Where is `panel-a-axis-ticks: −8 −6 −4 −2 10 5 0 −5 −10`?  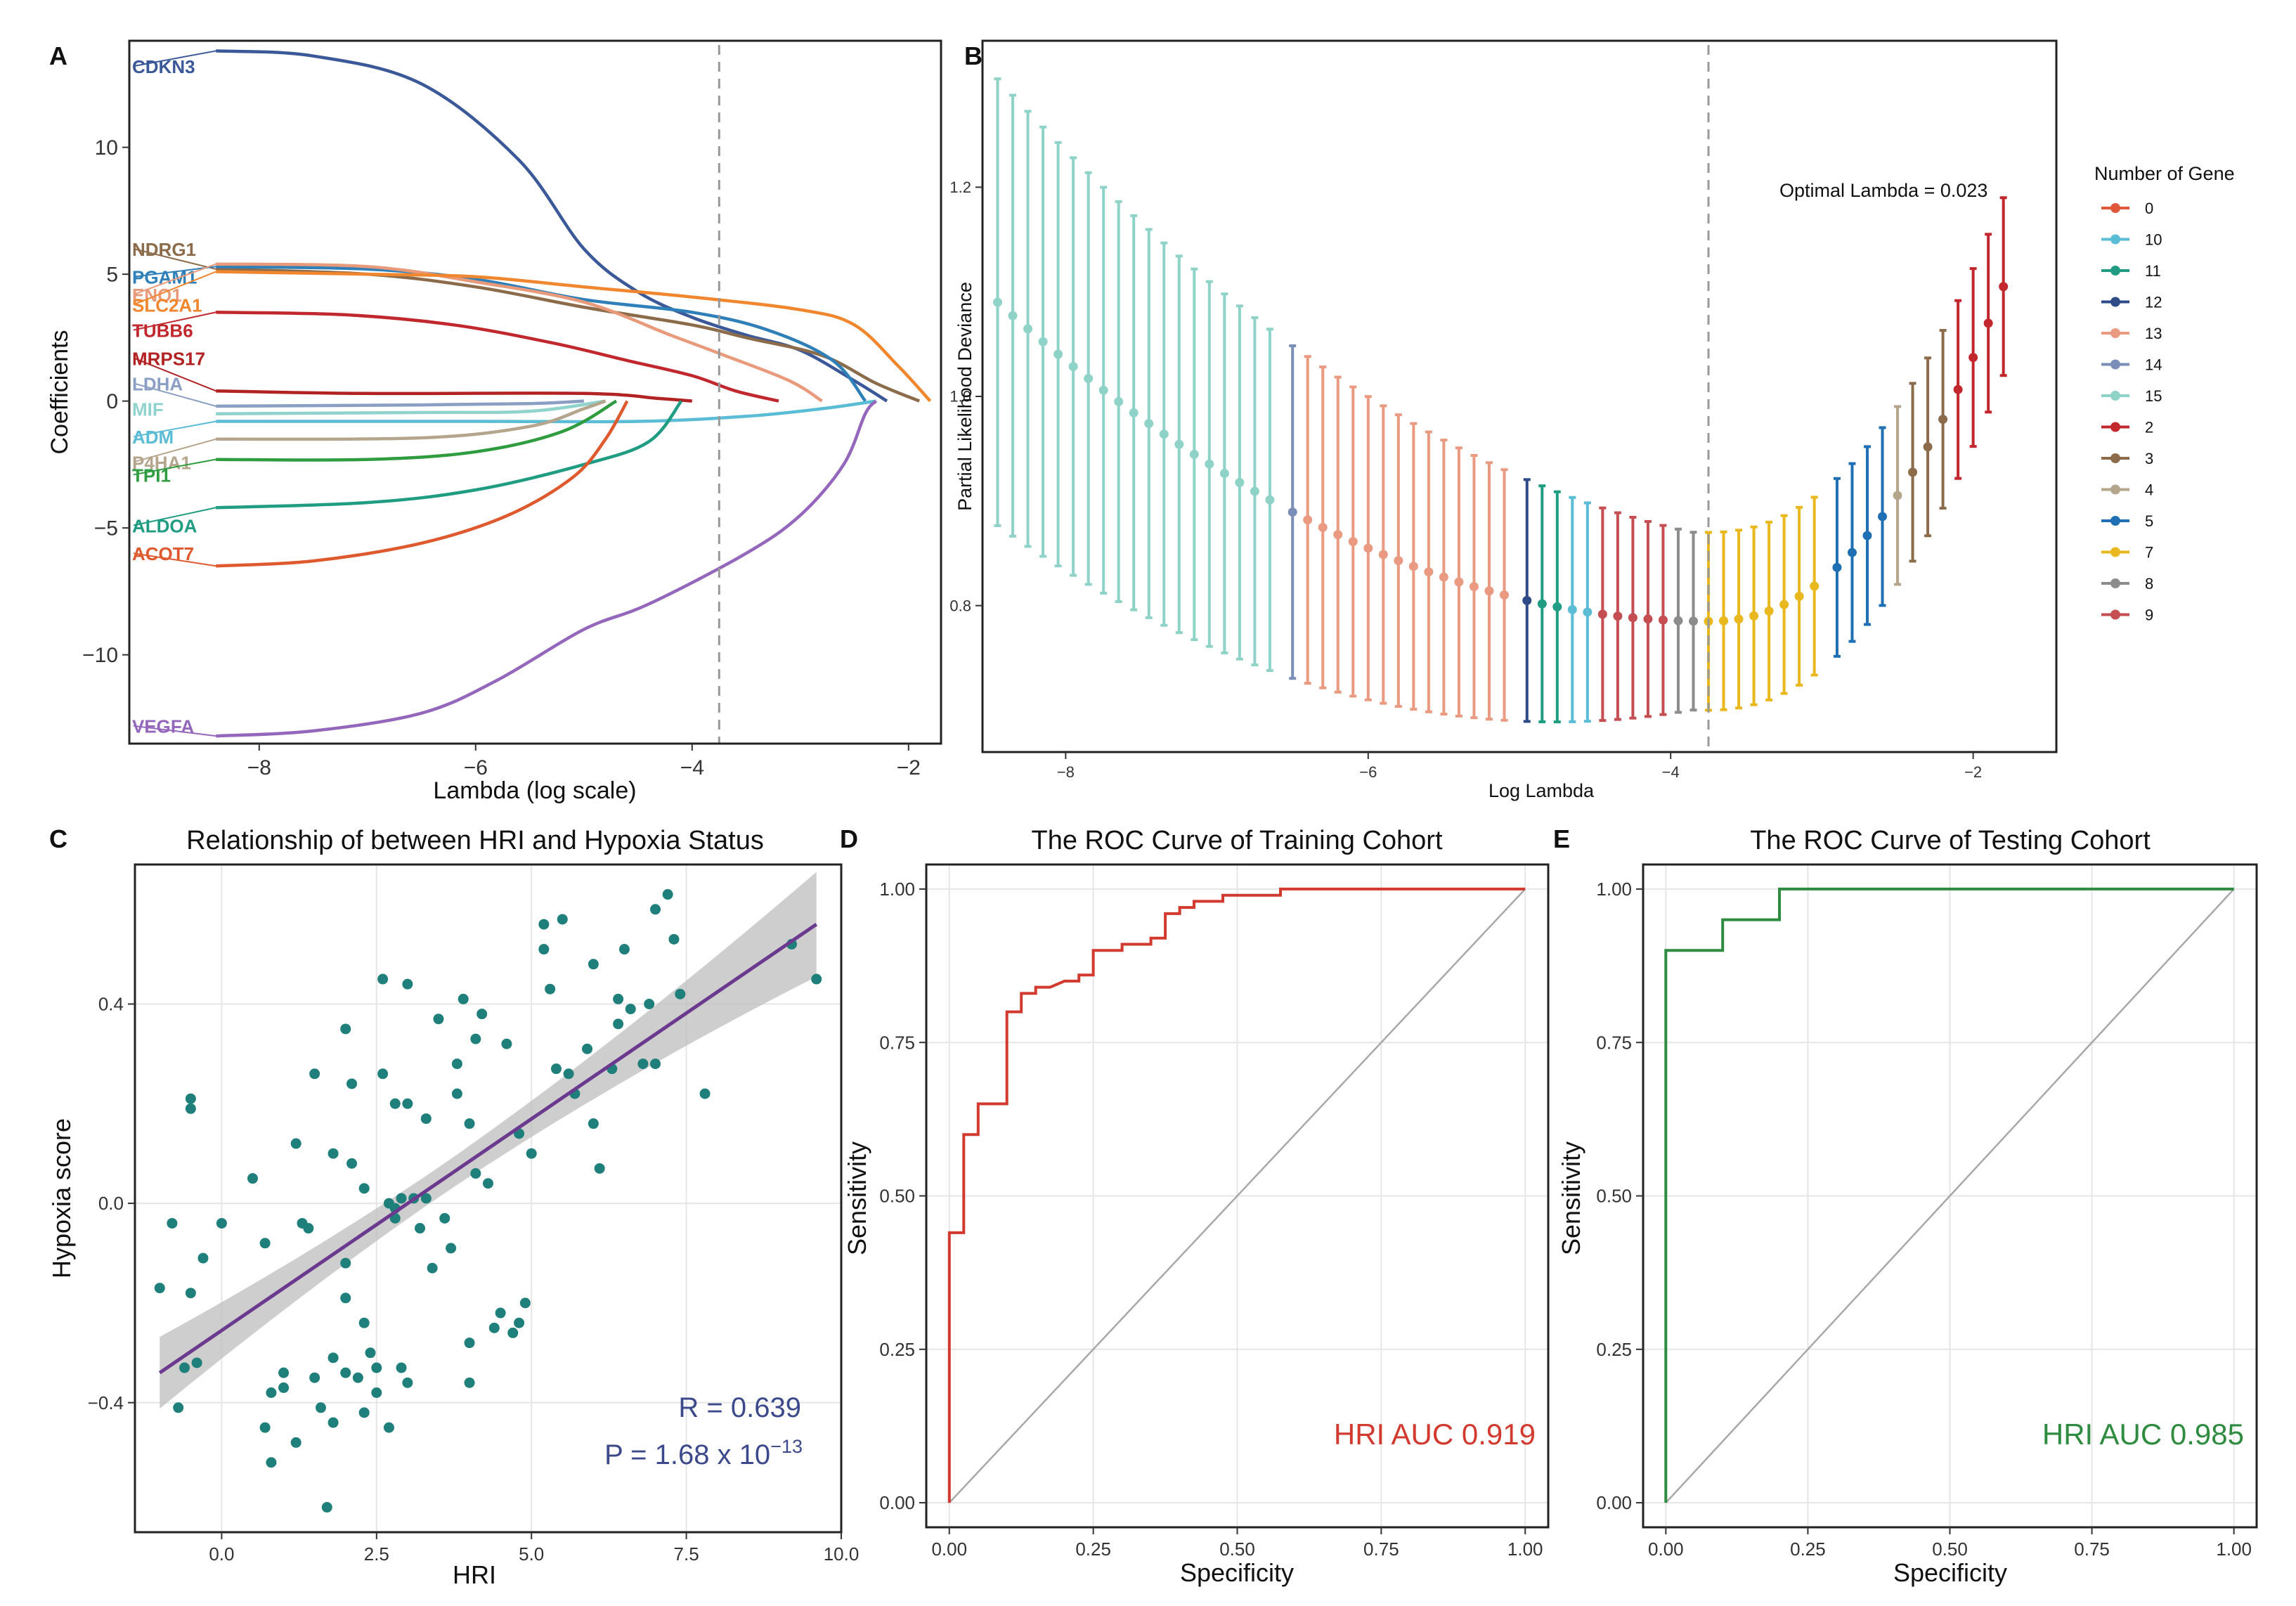
panel-a-axis-ticks: −8 −6 −4 −2 10 5 0 −5 −10 is located at coordinates (501, 457).